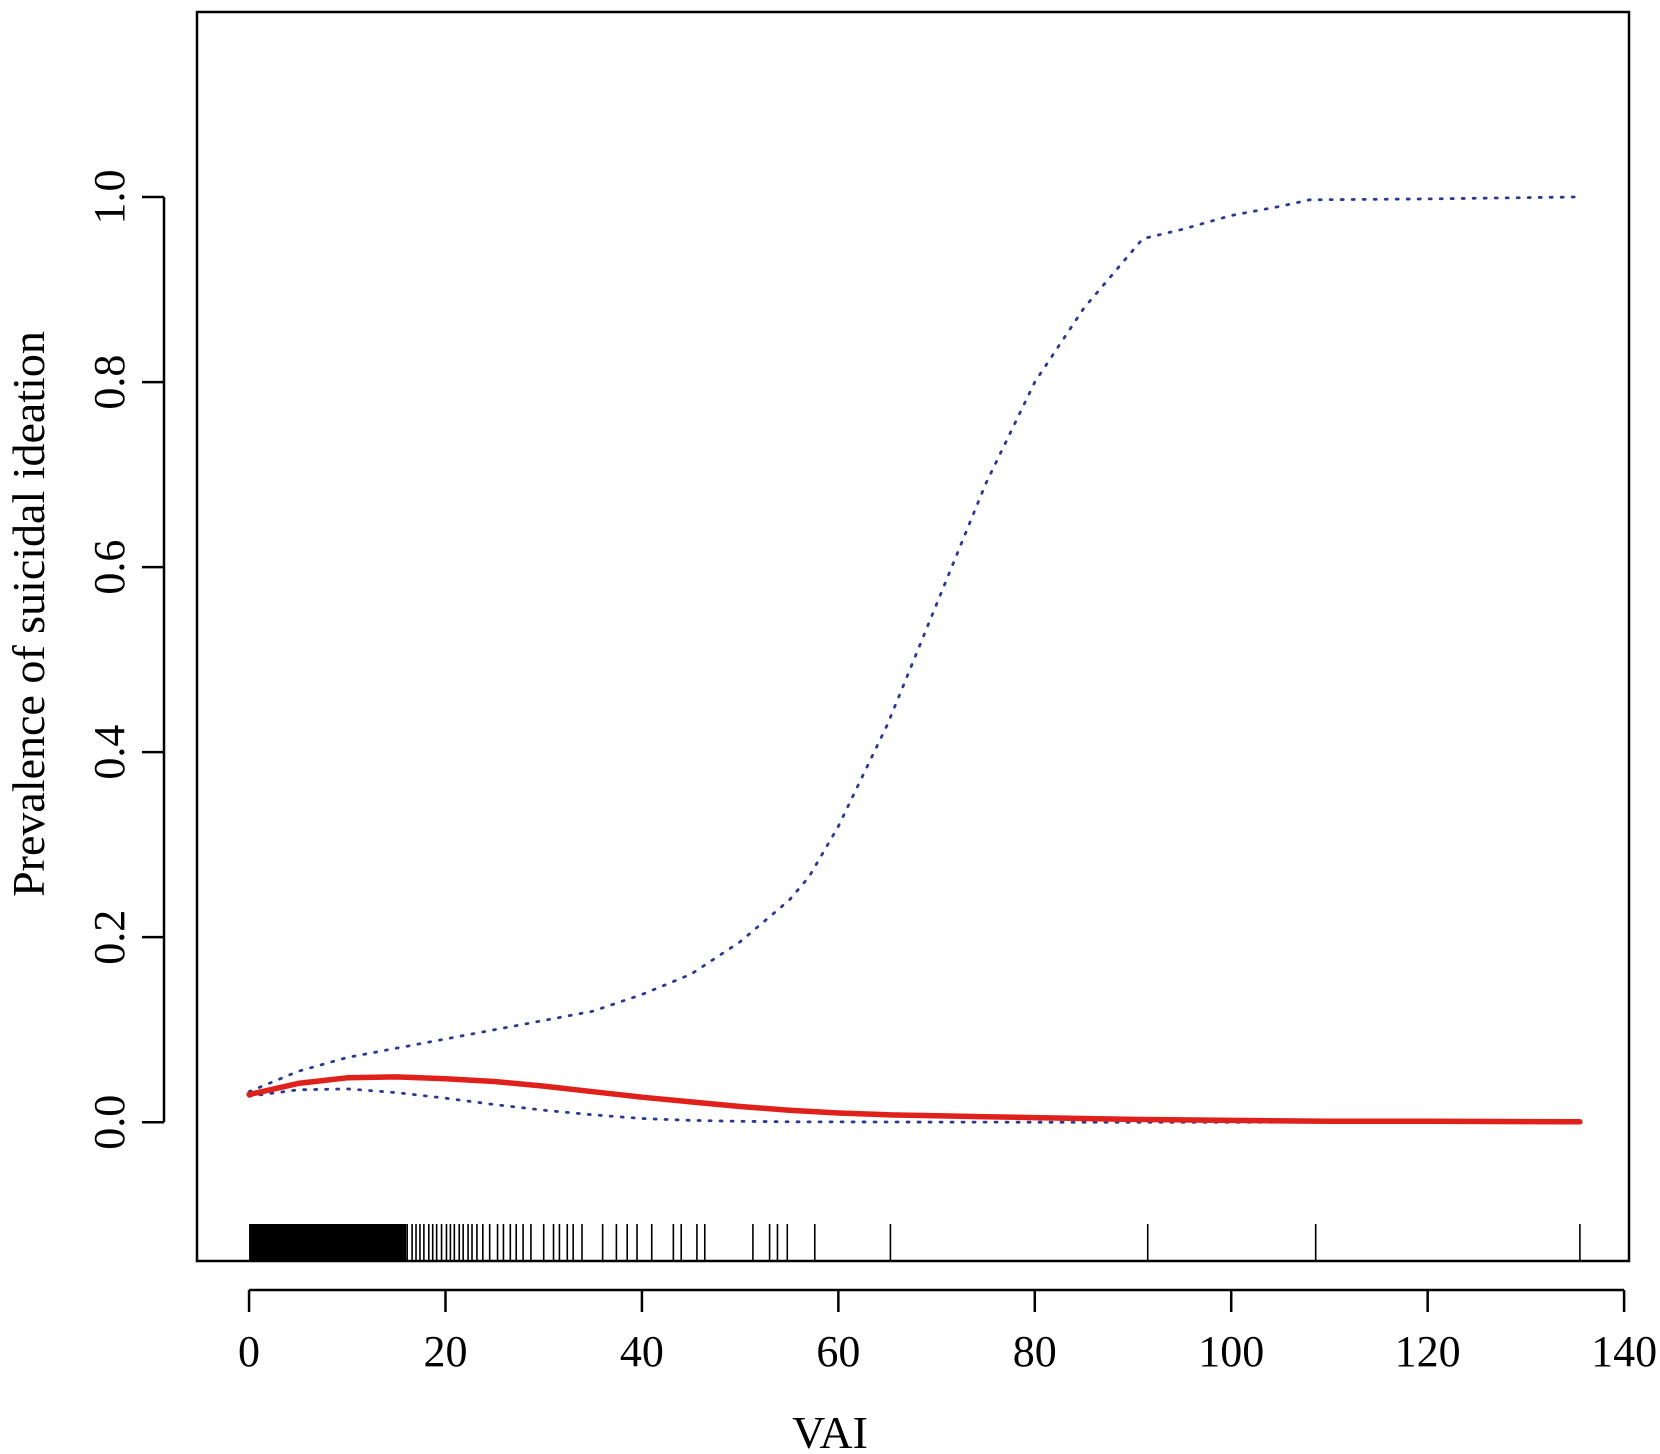 The height and width of the screenshot is (1454, 1660). What do you see at coordinates (328, 1242) in the screenshot?
I see `rug-dense-block` at bounding box center [328, 1242].